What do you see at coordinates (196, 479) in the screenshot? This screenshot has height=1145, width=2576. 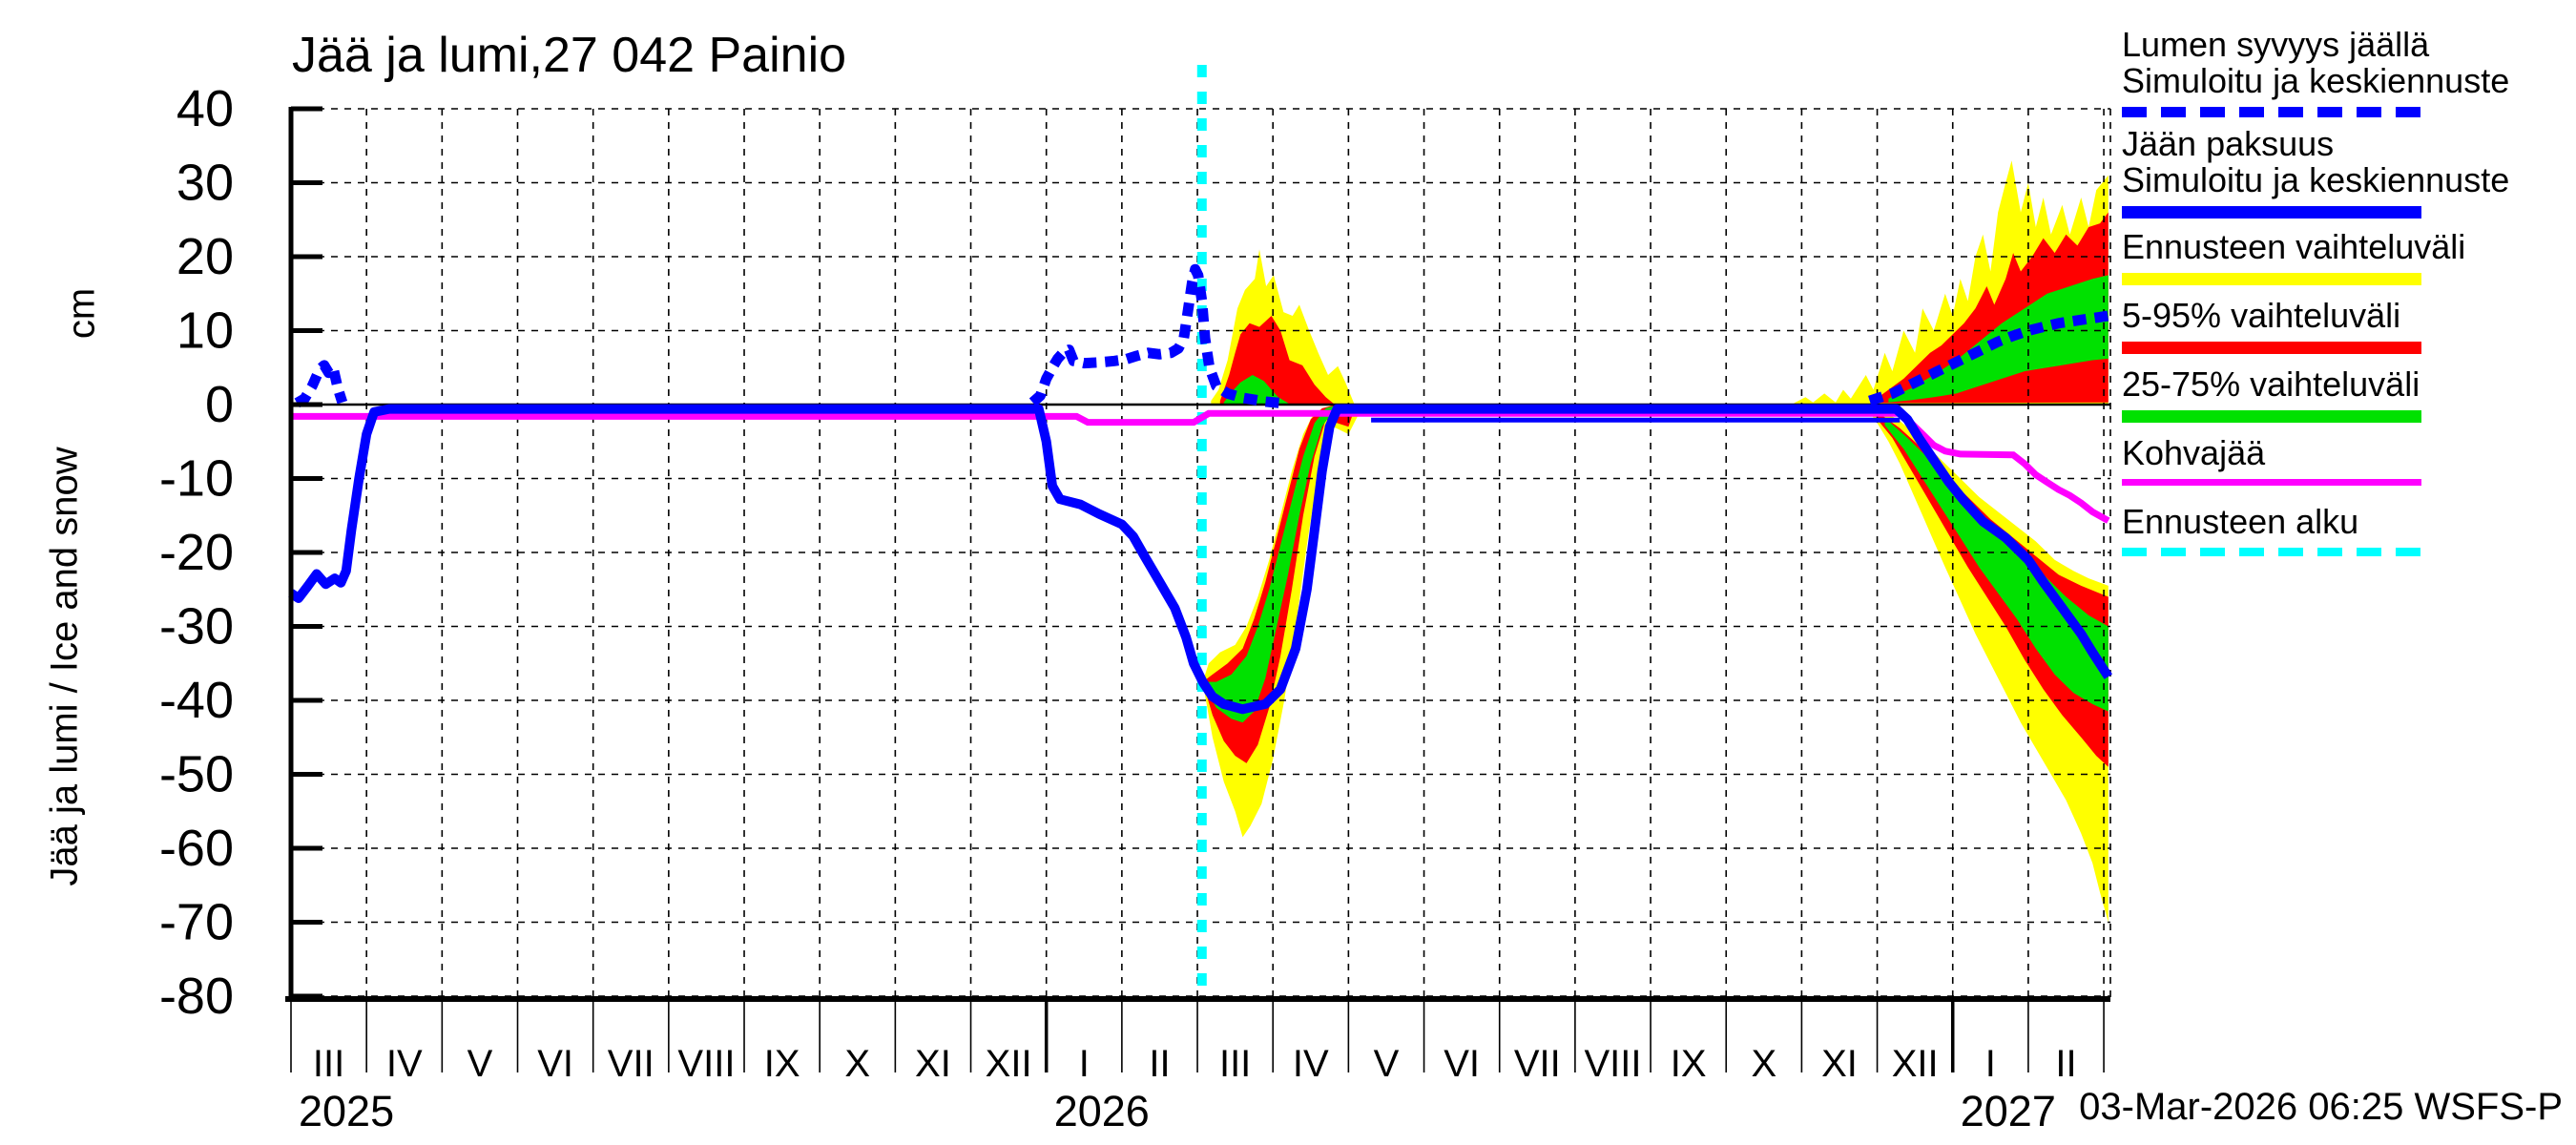 I see `y-tick-label: -10` at bounding box center [196, 479].